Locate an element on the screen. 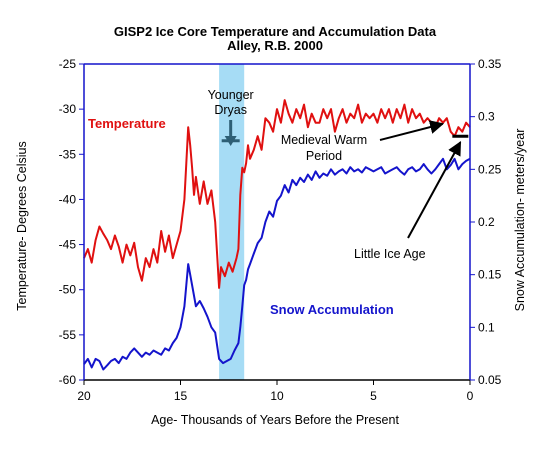  medieval-warm-period-arrow is located at coordinates (412, 130).